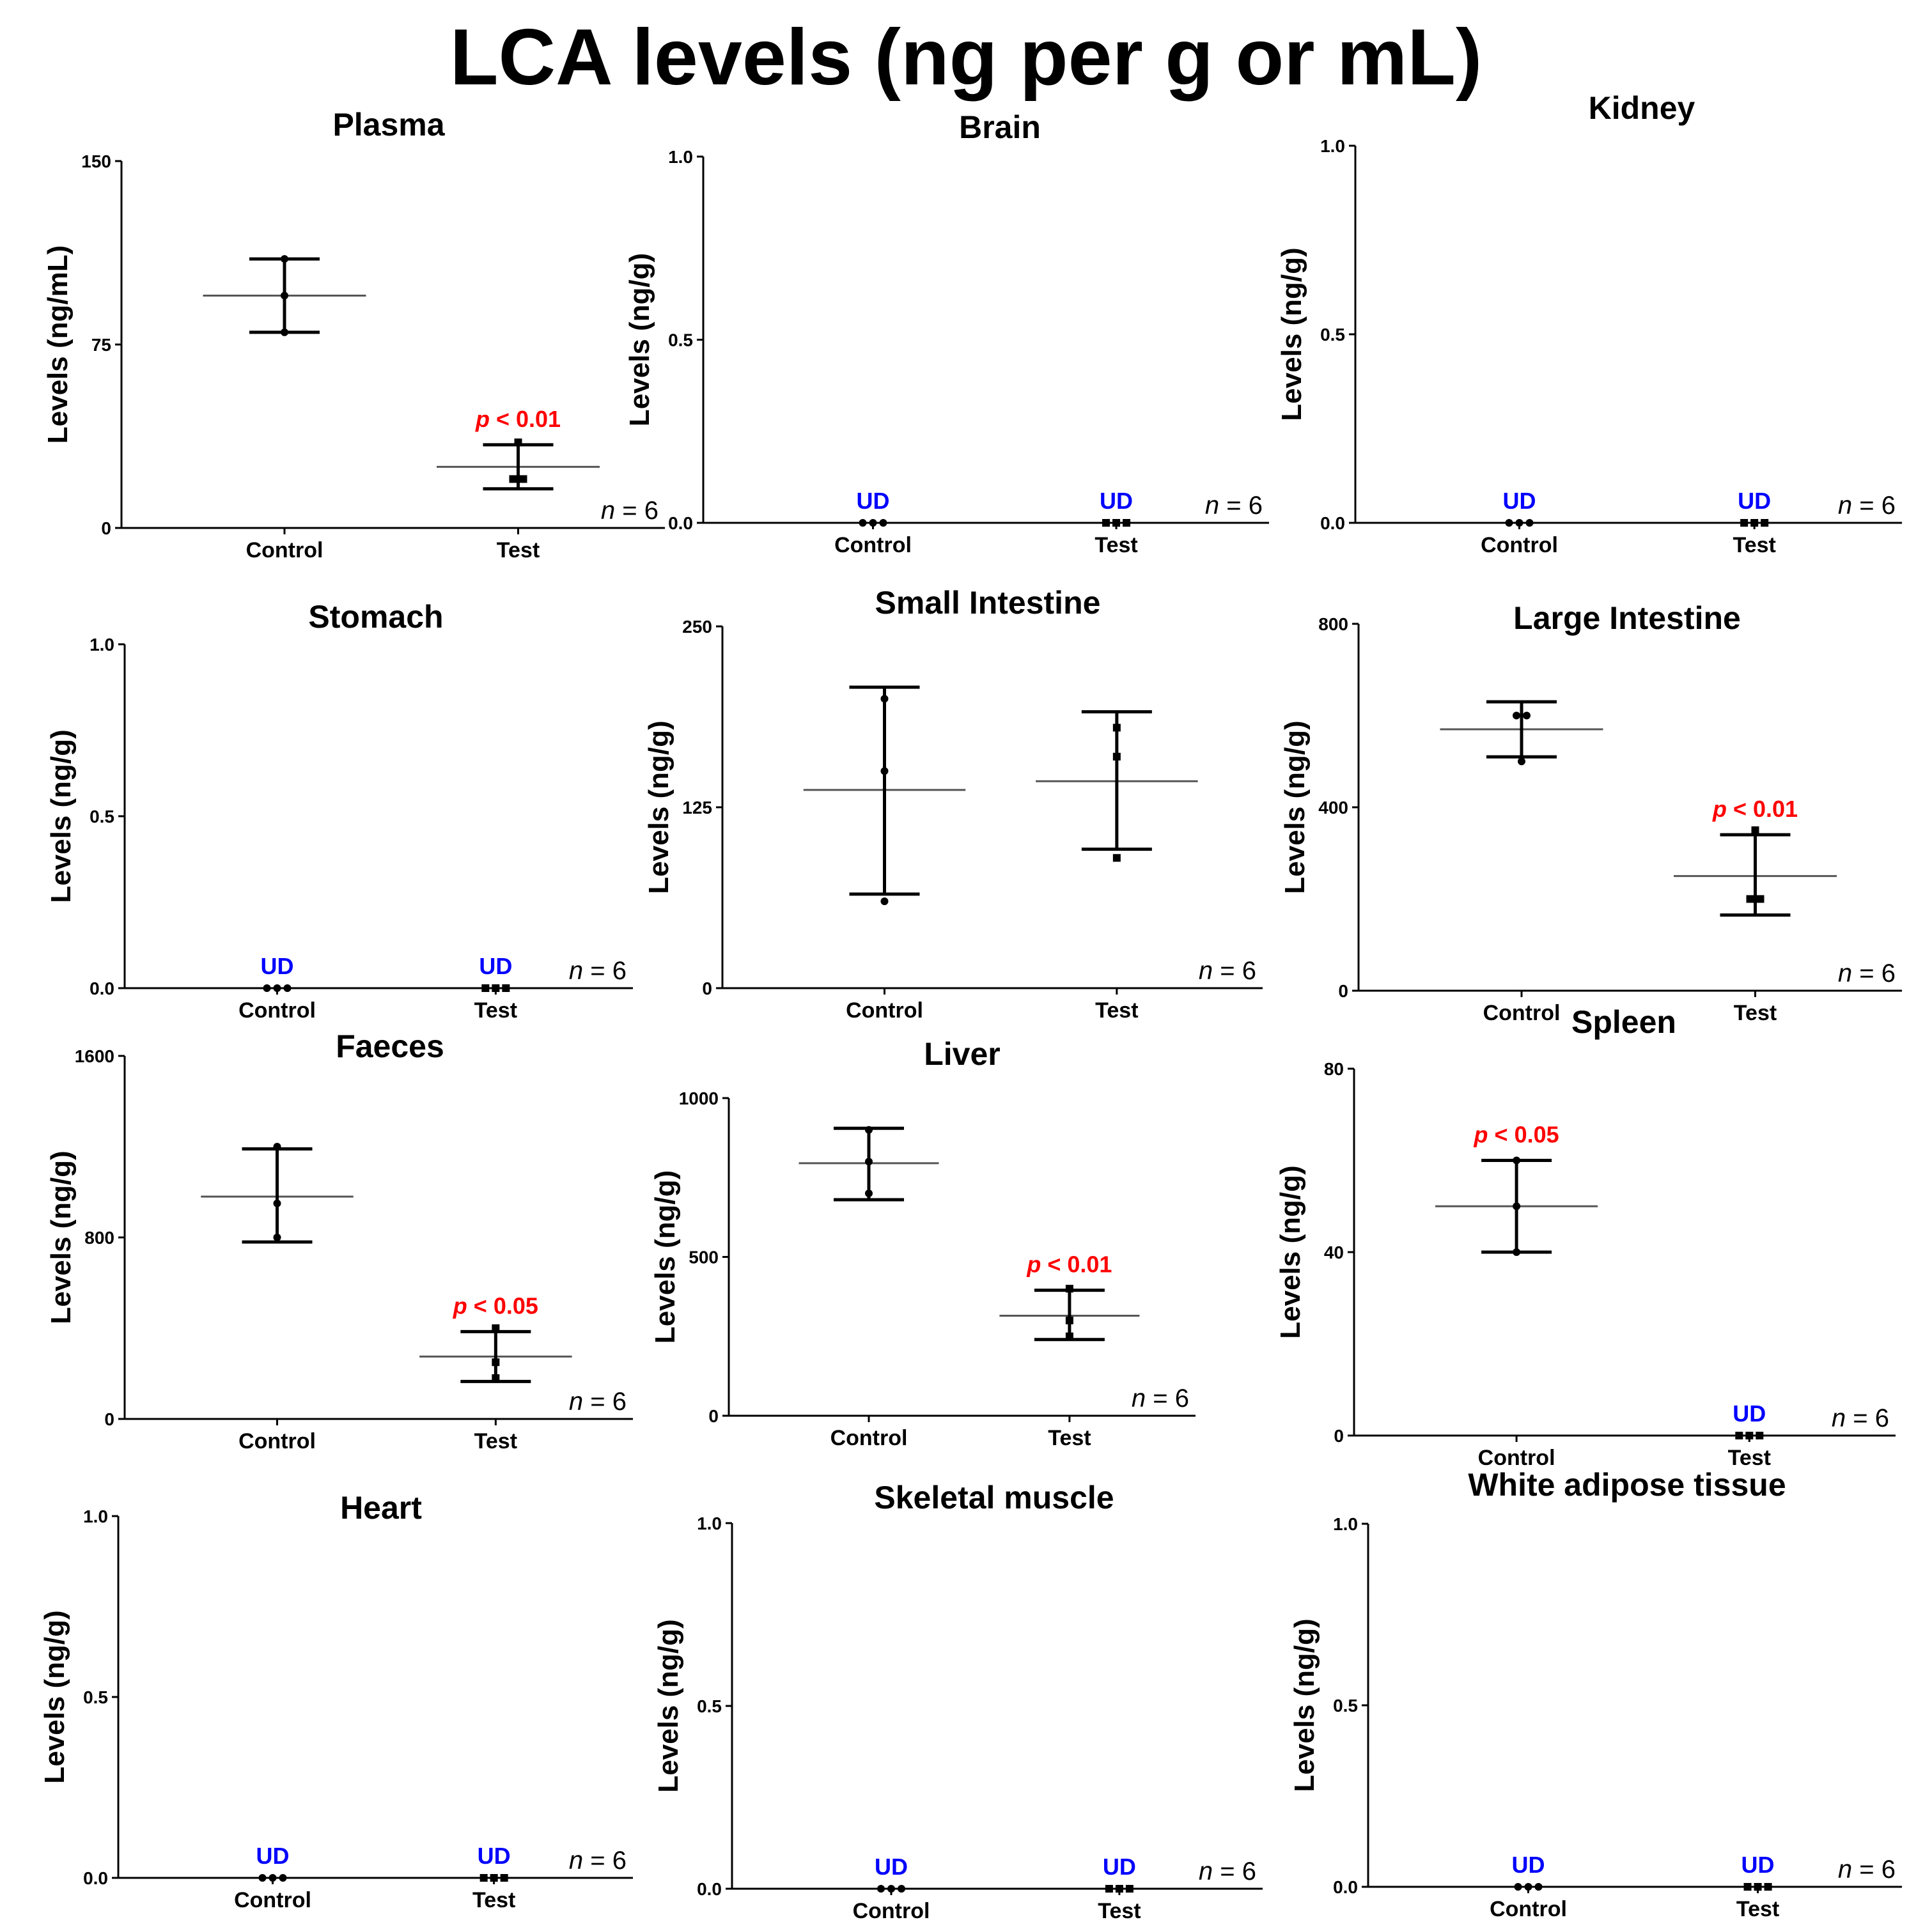 This screenshot has width=1932, height=1929. I want to click on y-tick-label: 800, so click(1333, 624).